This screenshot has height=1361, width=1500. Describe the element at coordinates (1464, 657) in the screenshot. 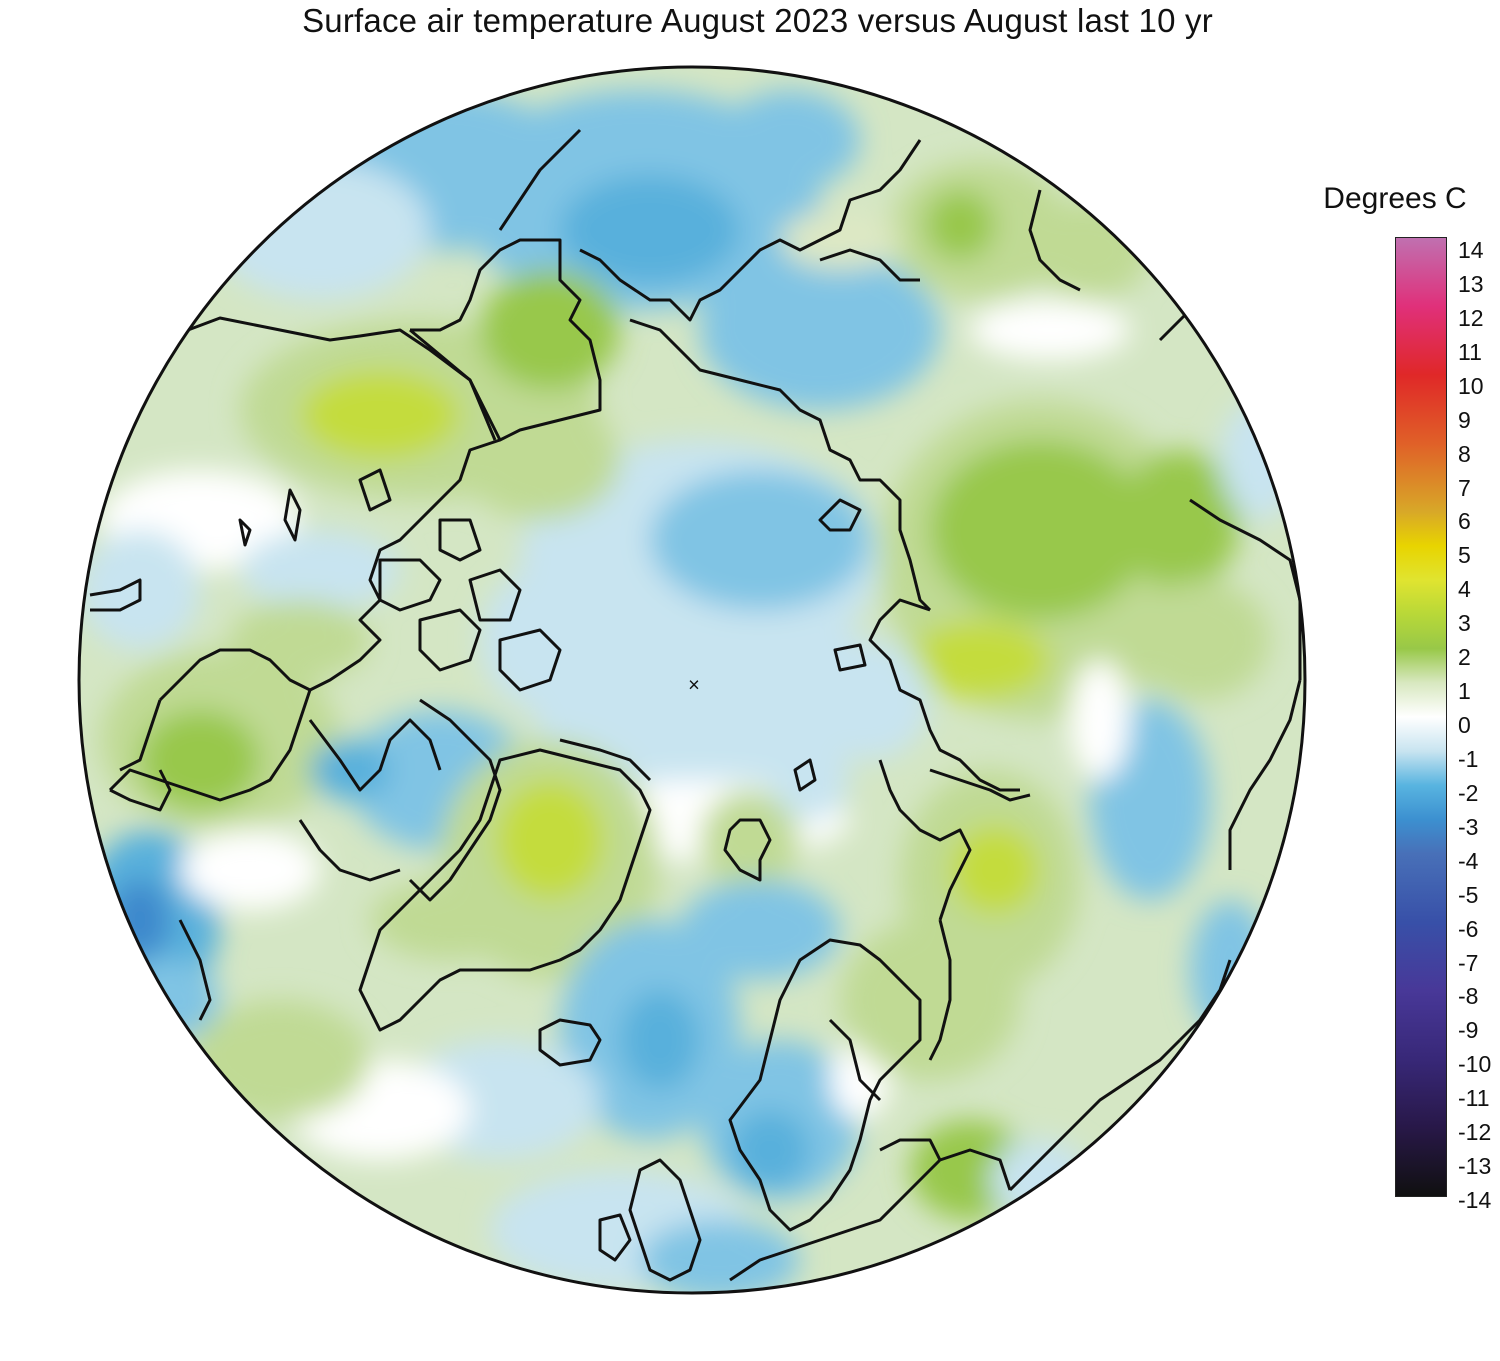

I see `colorbar-tick-label: 2` at that location.